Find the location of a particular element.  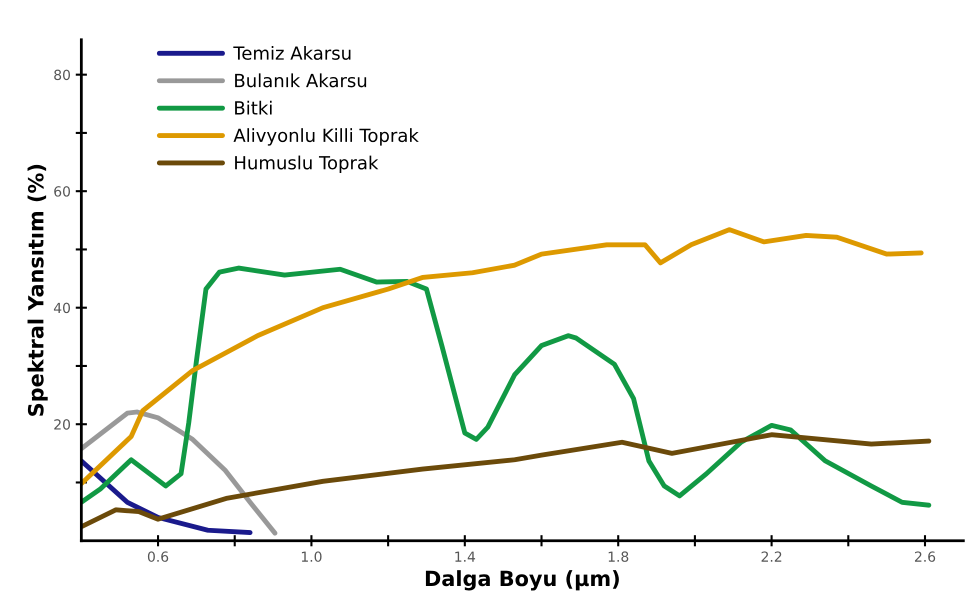

legend-label: Bitki is located at coordinates (253, 107).